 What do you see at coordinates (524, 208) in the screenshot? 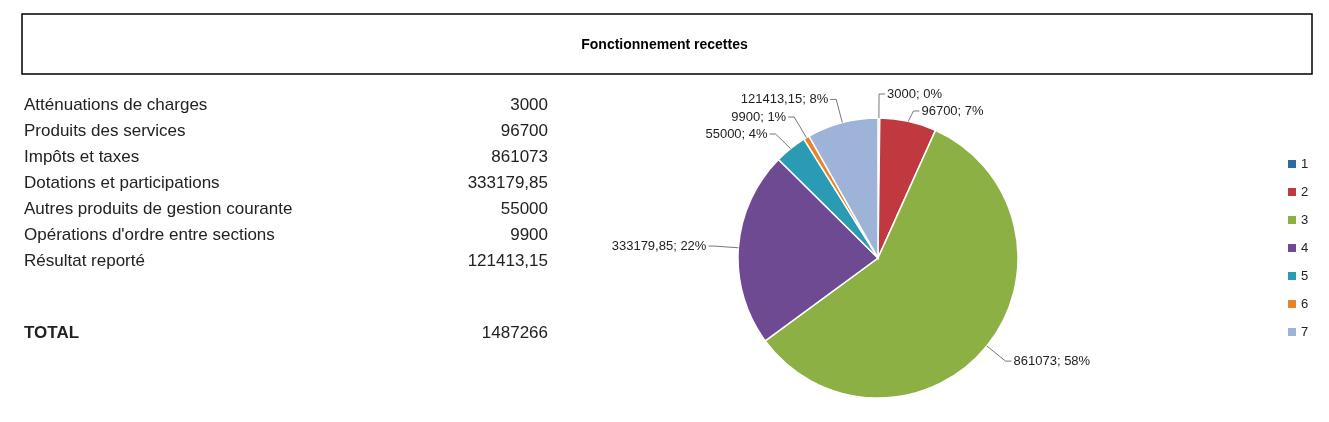
I see `text: 55000` at bounding box center [524, 208].